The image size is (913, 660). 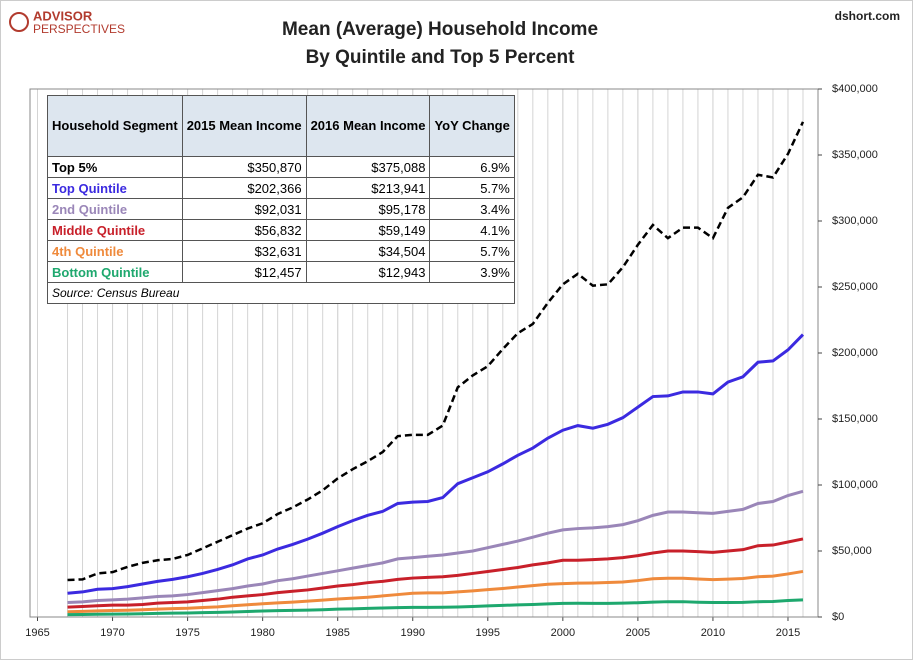 I want to click on table-cell: 6.9%, so click(x=472, y=167).